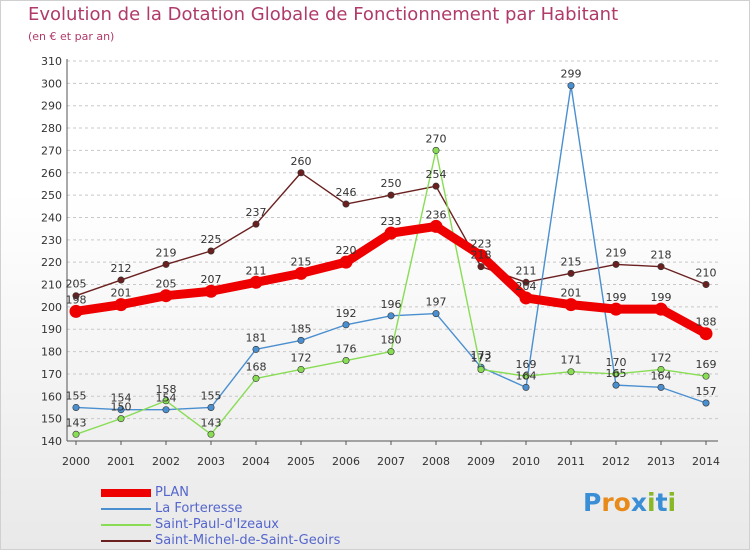 This screenshot has height=550, width=750. Describe the element at coordinates (301, 161) in the screenshot. I see `data-label-saint-michel: 260` at that location.